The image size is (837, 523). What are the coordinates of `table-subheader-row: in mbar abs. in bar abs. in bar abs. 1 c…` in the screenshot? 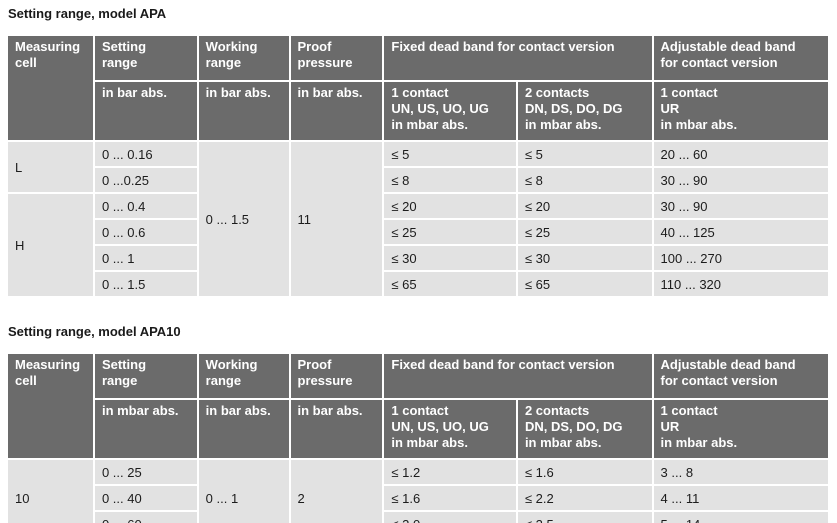 It's located at (418, 429).